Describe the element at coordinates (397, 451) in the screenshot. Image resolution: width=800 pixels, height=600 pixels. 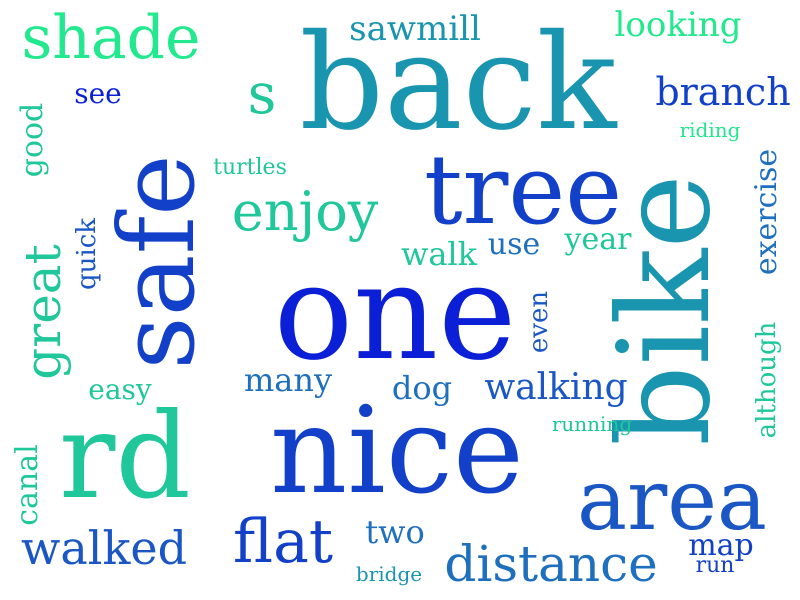
I see `word-nice: nice` at that location.